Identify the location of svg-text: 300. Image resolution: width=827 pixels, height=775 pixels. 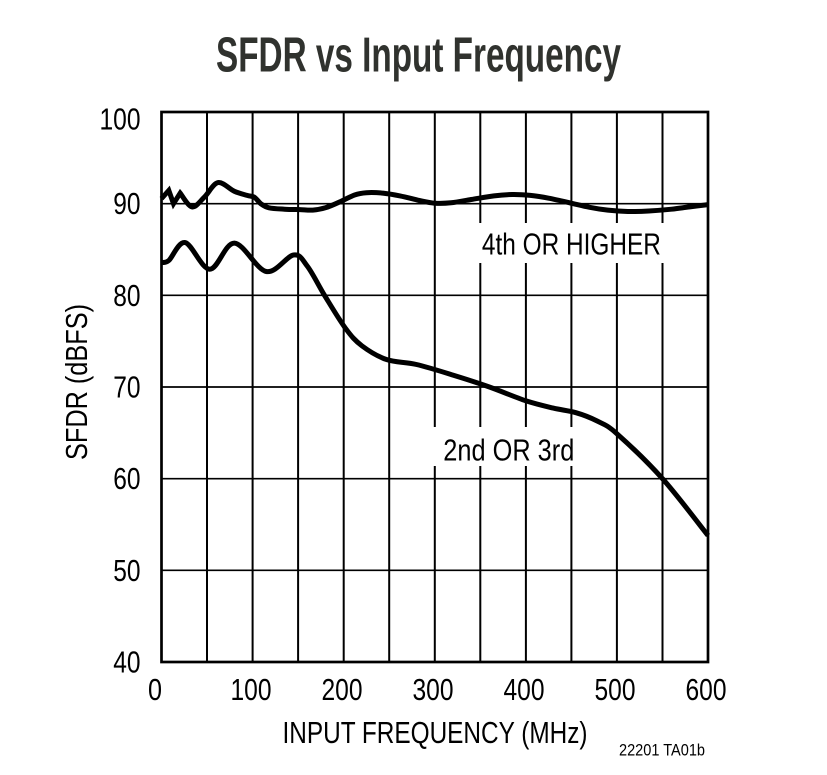
(433, 690).